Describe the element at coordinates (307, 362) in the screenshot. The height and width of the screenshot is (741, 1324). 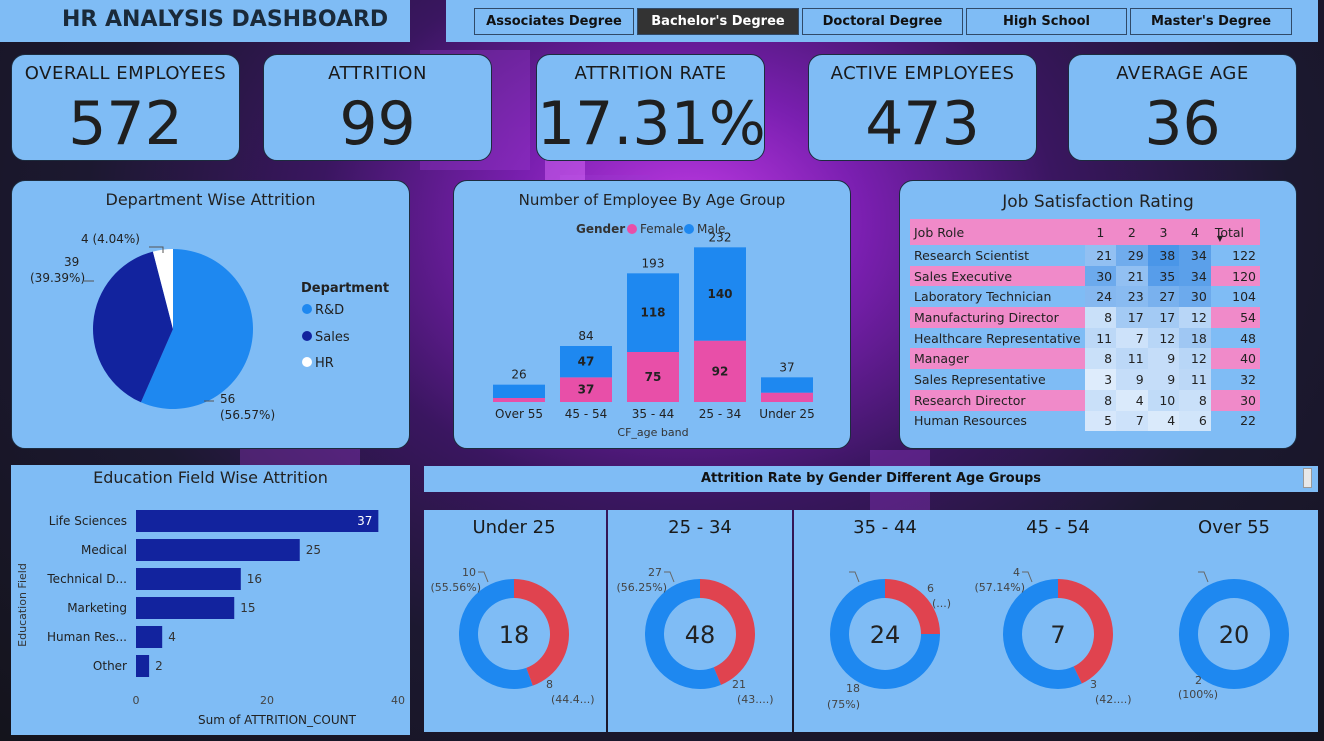
I see `legend-hr-dot` at that location.